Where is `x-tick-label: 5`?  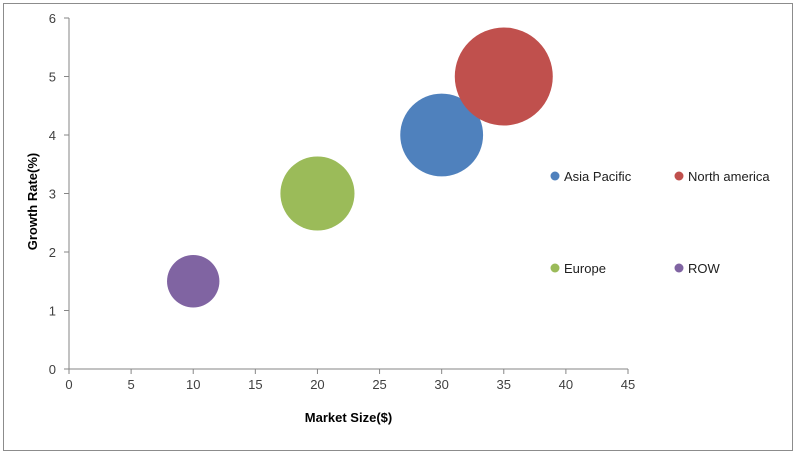
x-tick-label: 5 is located at coordinates (130, 384).